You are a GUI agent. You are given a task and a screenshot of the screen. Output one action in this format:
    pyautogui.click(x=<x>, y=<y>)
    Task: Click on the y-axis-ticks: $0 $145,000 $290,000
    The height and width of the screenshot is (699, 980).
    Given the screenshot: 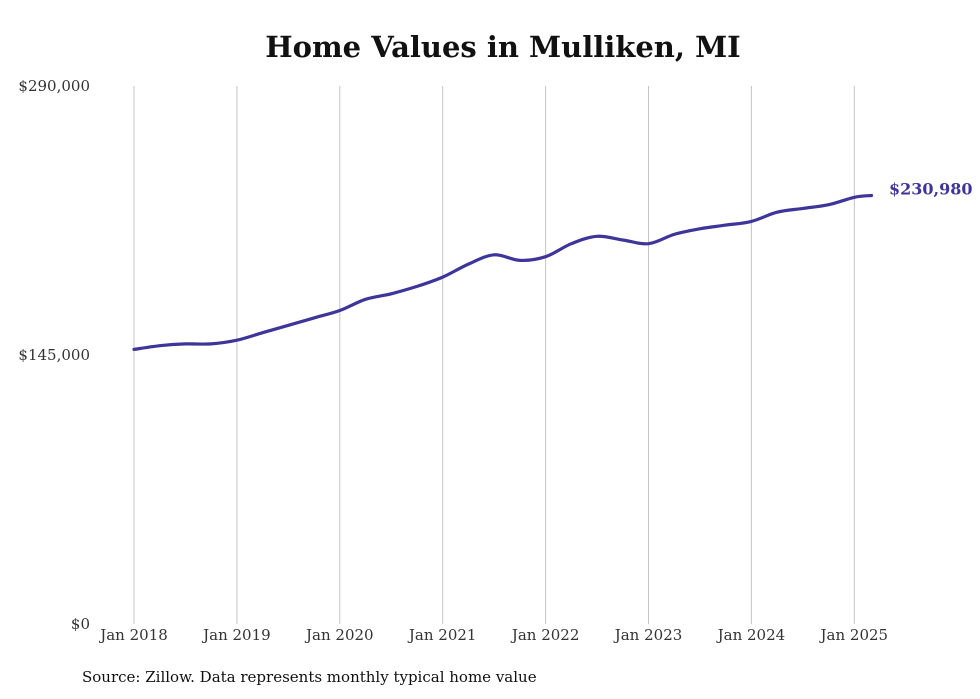 What is the action you would take?
    pyautogui.click(x=54, y=355)
    